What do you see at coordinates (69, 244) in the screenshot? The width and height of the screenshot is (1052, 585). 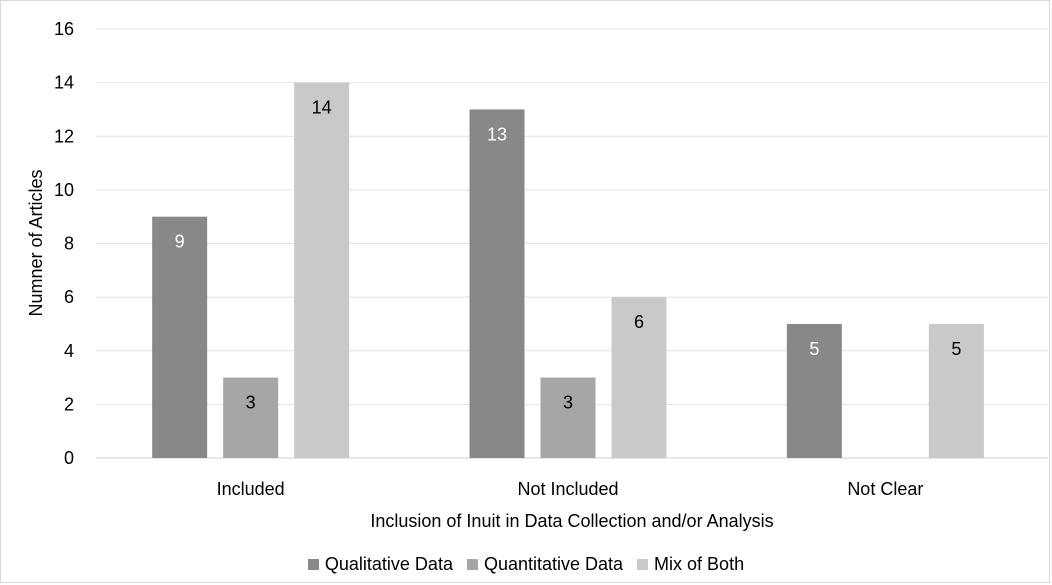 I see `y-tick-label: 8` at bounding box center [69, 244].